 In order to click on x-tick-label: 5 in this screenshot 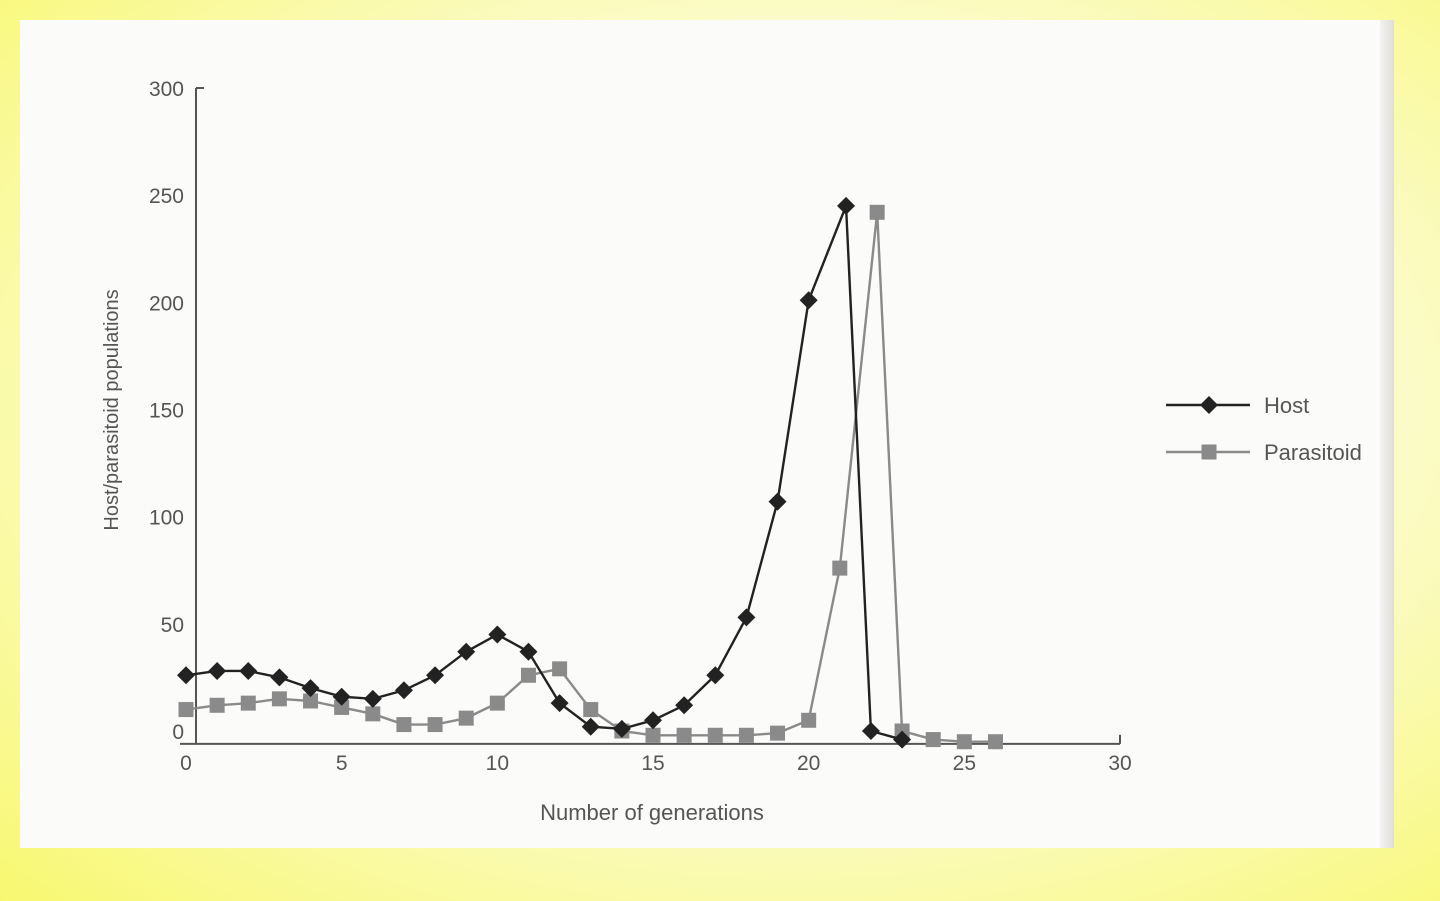, I will do `click(342, 763)`.